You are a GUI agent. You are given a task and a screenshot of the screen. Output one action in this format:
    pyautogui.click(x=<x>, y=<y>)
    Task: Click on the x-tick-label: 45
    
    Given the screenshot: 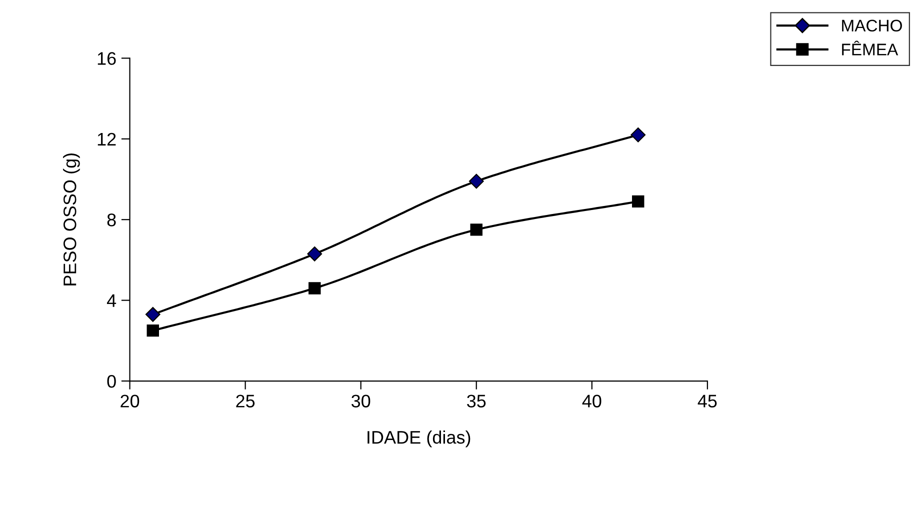 What is the action you would take?
    pyautogui.click(x=707, y=401)
    